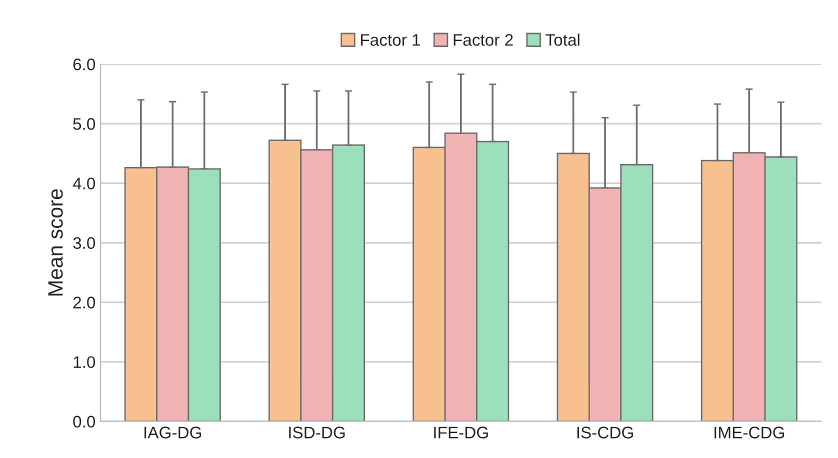 The width and height of the screenshot is (838, 458). I want to click on legend-label: Factor 1, so click(390, 40).